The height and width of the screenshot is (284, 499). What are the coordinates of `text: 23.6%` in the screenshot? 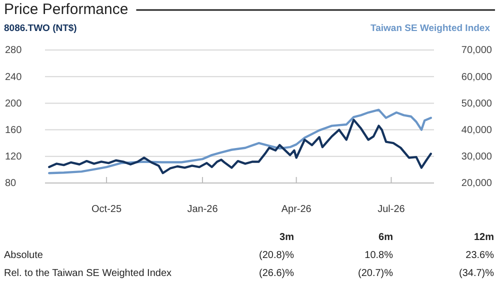 It's located at (480, 255).